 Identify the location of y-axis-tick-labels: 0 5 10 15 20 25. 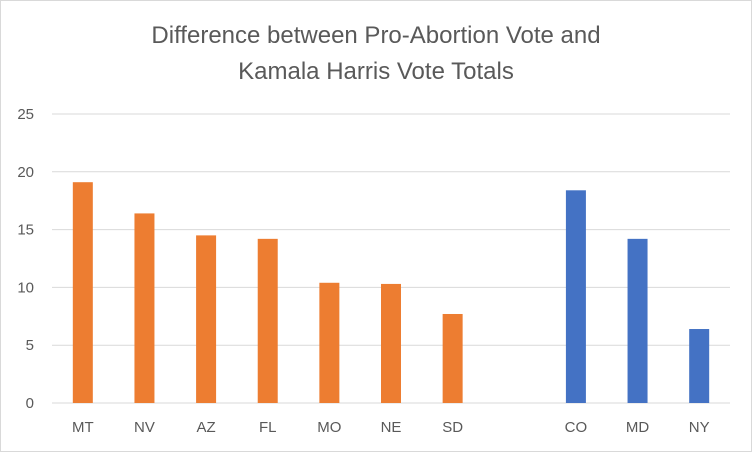
(25, 259).